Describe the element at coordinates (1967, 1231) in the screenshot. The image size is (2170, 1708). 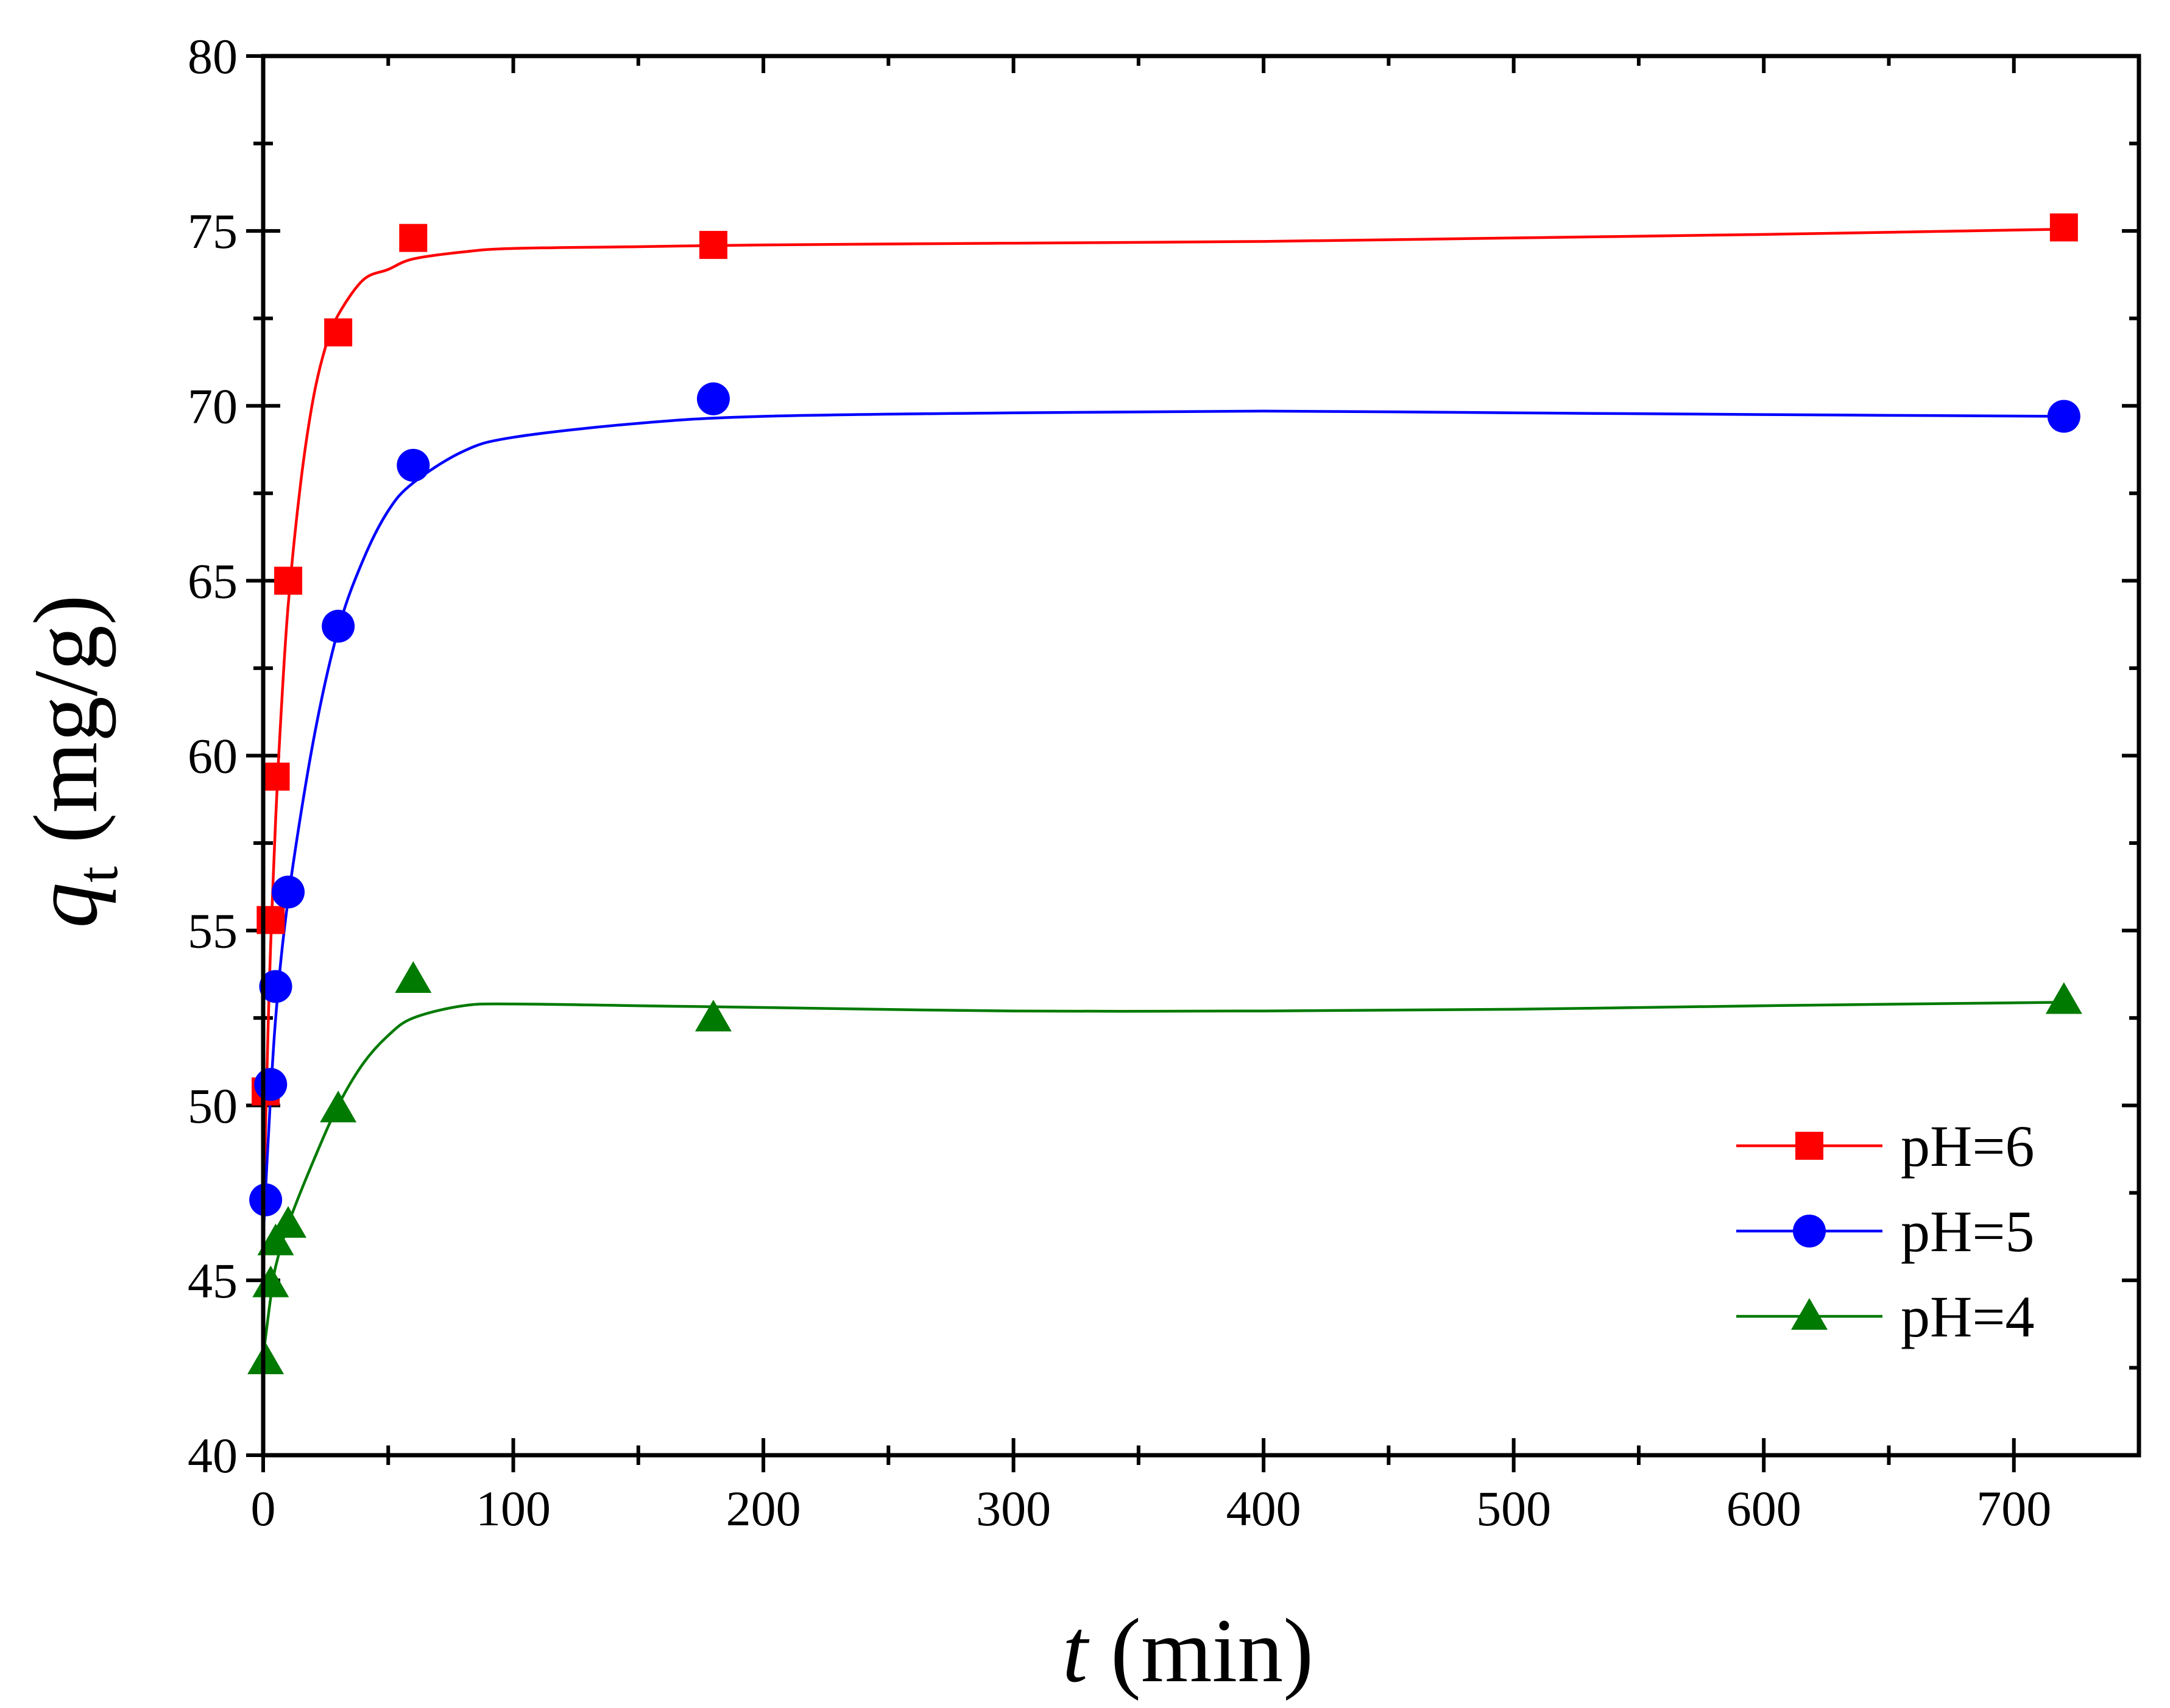
I see `legend-label-ph5: pH=5` at that location.